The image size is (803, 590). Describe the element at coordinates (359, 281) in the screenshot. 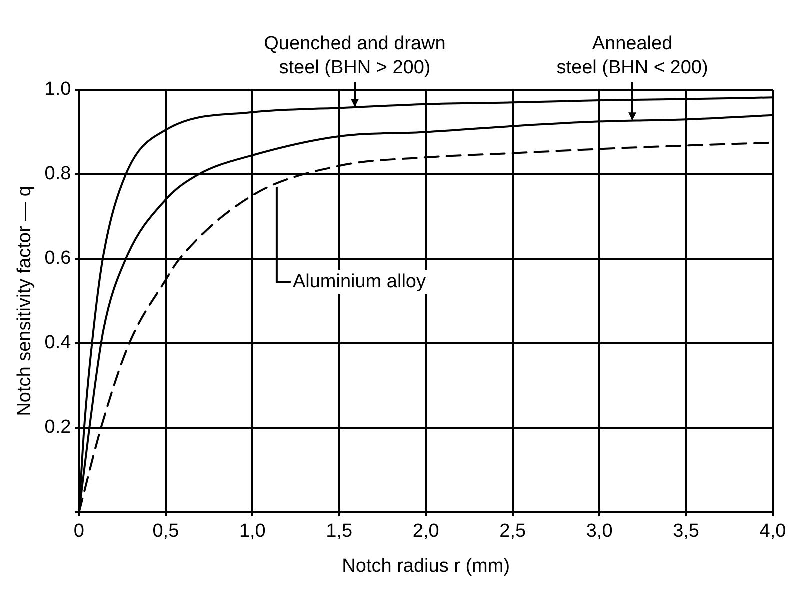

I see `annotation: Aluminium alloy` at that location.